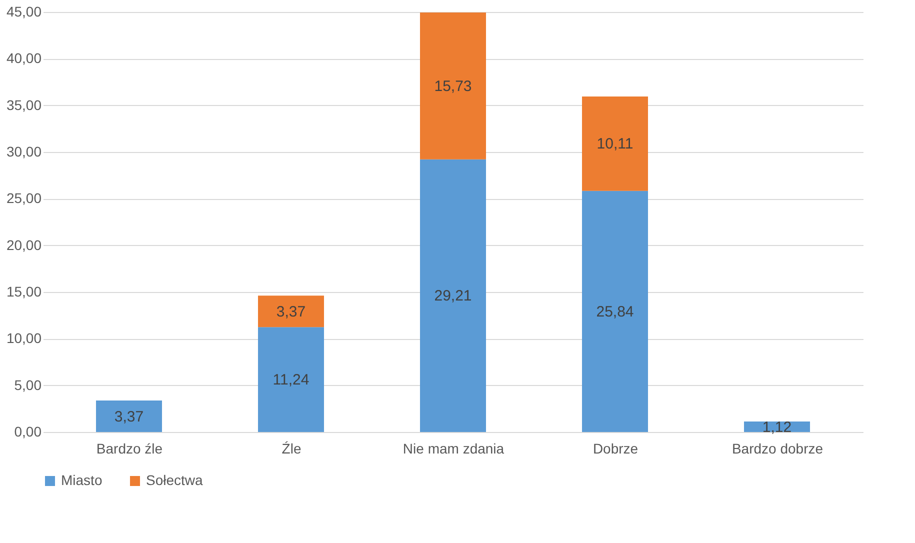  I want to click on data-label: 1,12, so click(777, 427).